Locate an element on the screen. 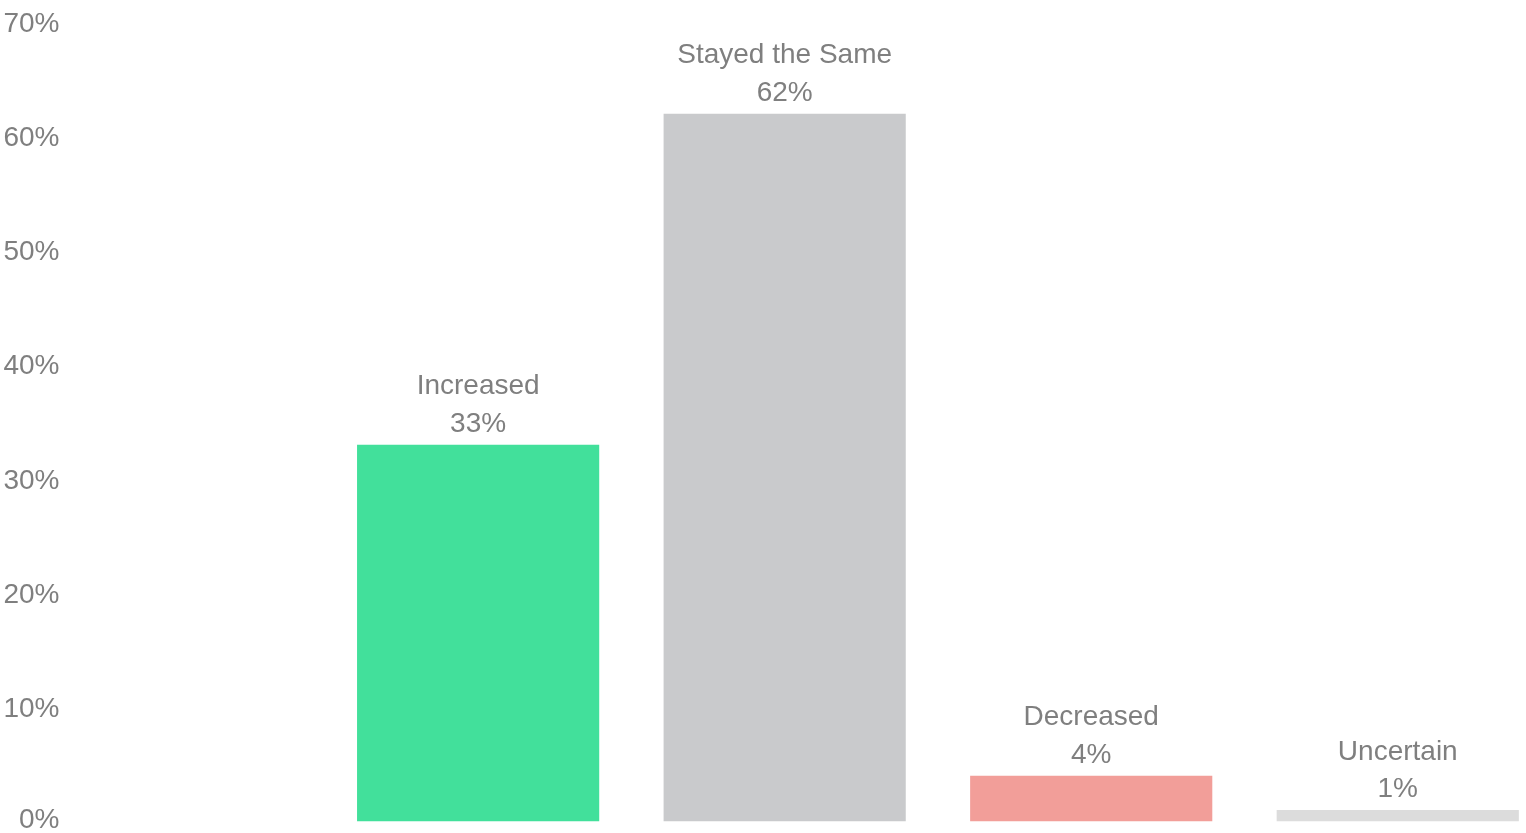 This screenshot has width=1526, height=833. x-tick-label: Decreased is located at coordinates (1091, 716).